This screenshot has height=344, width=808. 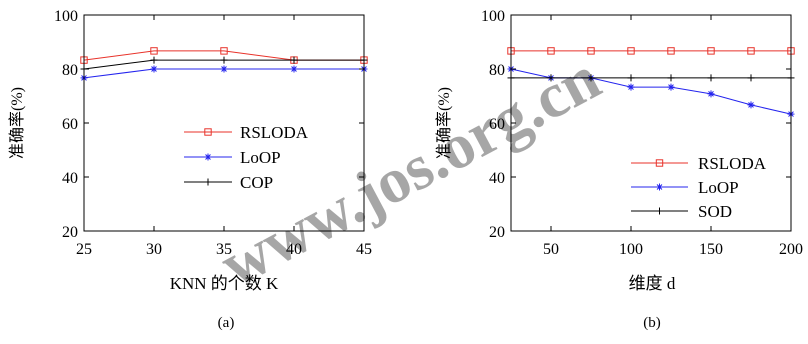 I want to click on panel-a-y-tick-label: 80, so click(x=70, y=70).